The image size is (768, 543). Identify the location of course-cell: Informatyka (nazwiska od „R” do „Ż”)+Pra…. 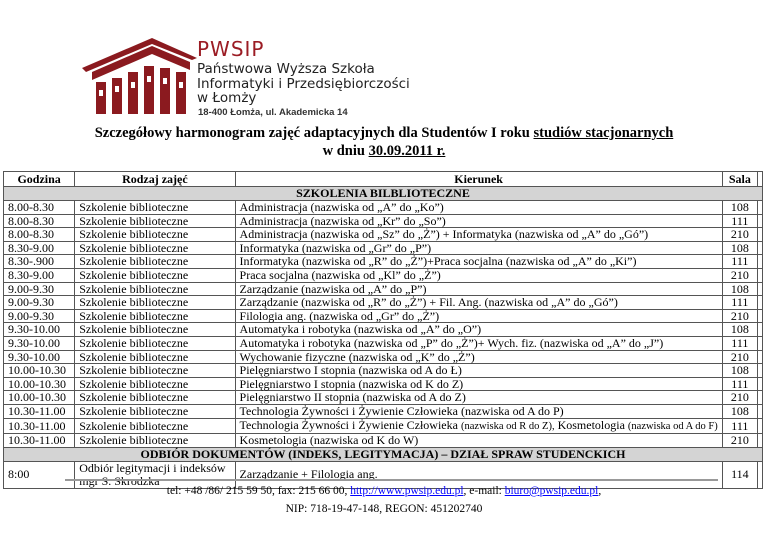
(478, 261).